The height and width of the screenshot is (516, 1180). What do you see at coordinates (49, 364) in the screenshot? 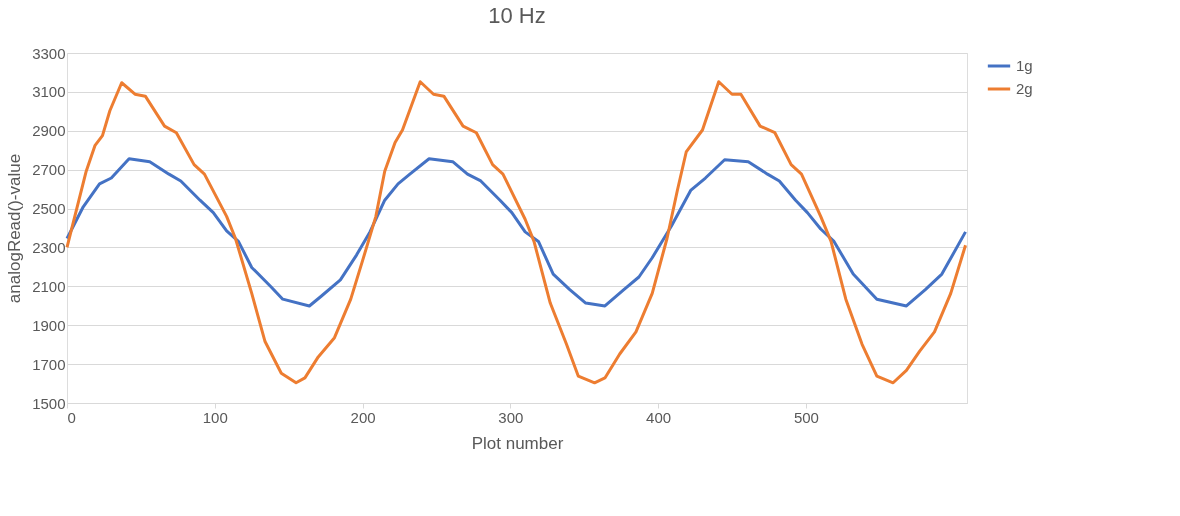
I see `y-tick-label: 1700` at bounding box center [49, 364].